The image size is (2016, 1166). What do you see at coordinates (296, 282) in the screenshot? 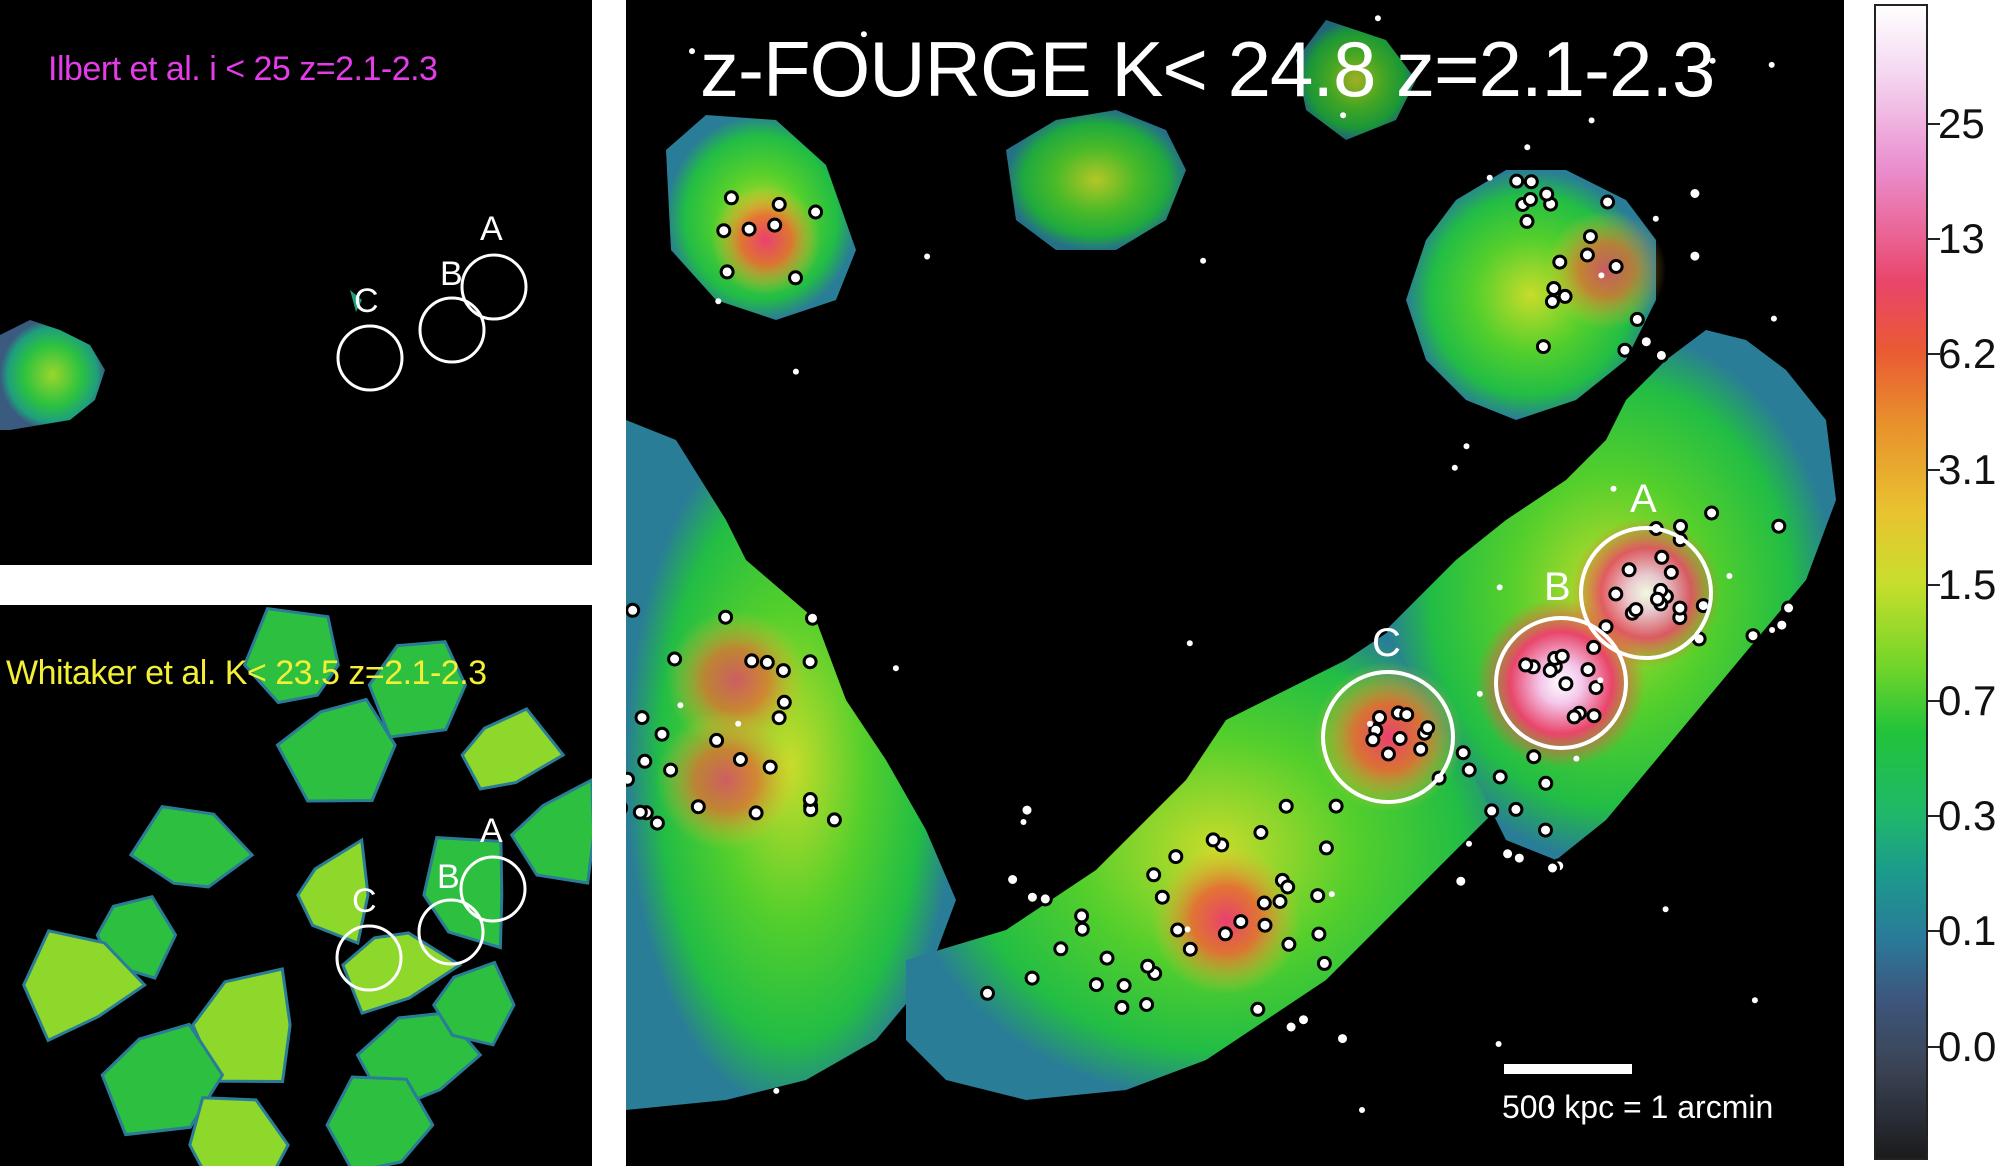
I see `ilbert-panel: A B C` at bounding box center [296, 282].